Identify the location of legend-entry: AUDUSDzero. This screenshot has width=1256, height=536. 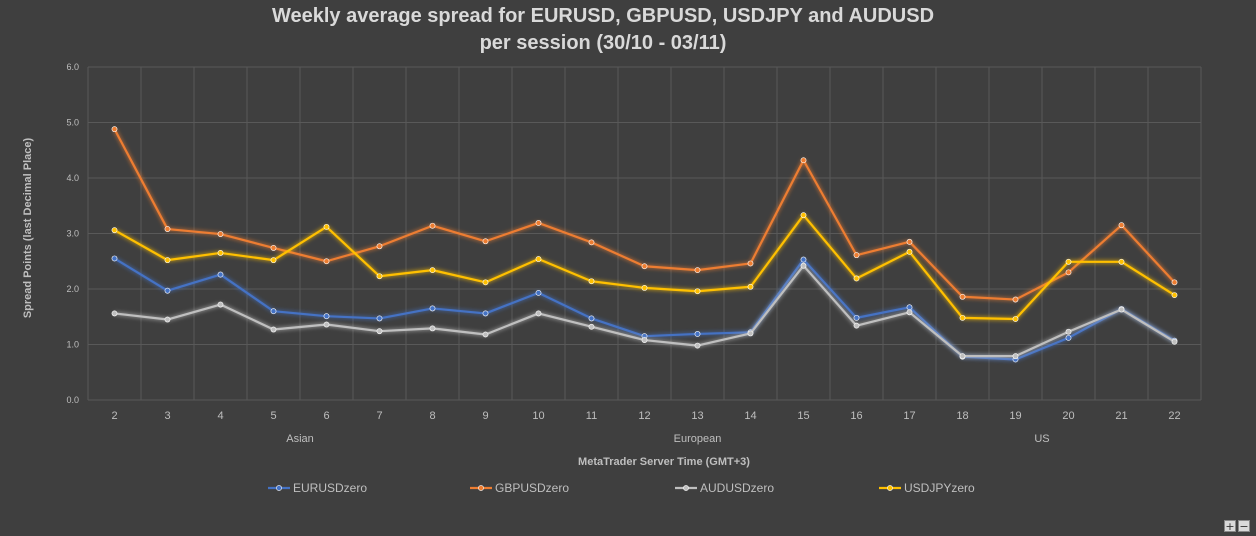
(724, 488).